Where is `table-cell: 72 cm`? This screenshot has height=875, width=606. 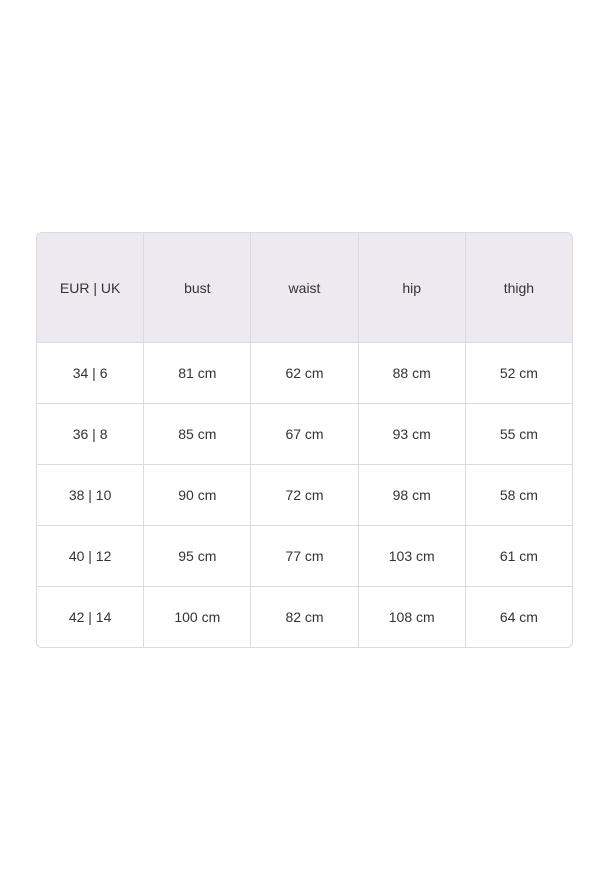
table-cell: 72 cm is located at coordinates (303, 495).